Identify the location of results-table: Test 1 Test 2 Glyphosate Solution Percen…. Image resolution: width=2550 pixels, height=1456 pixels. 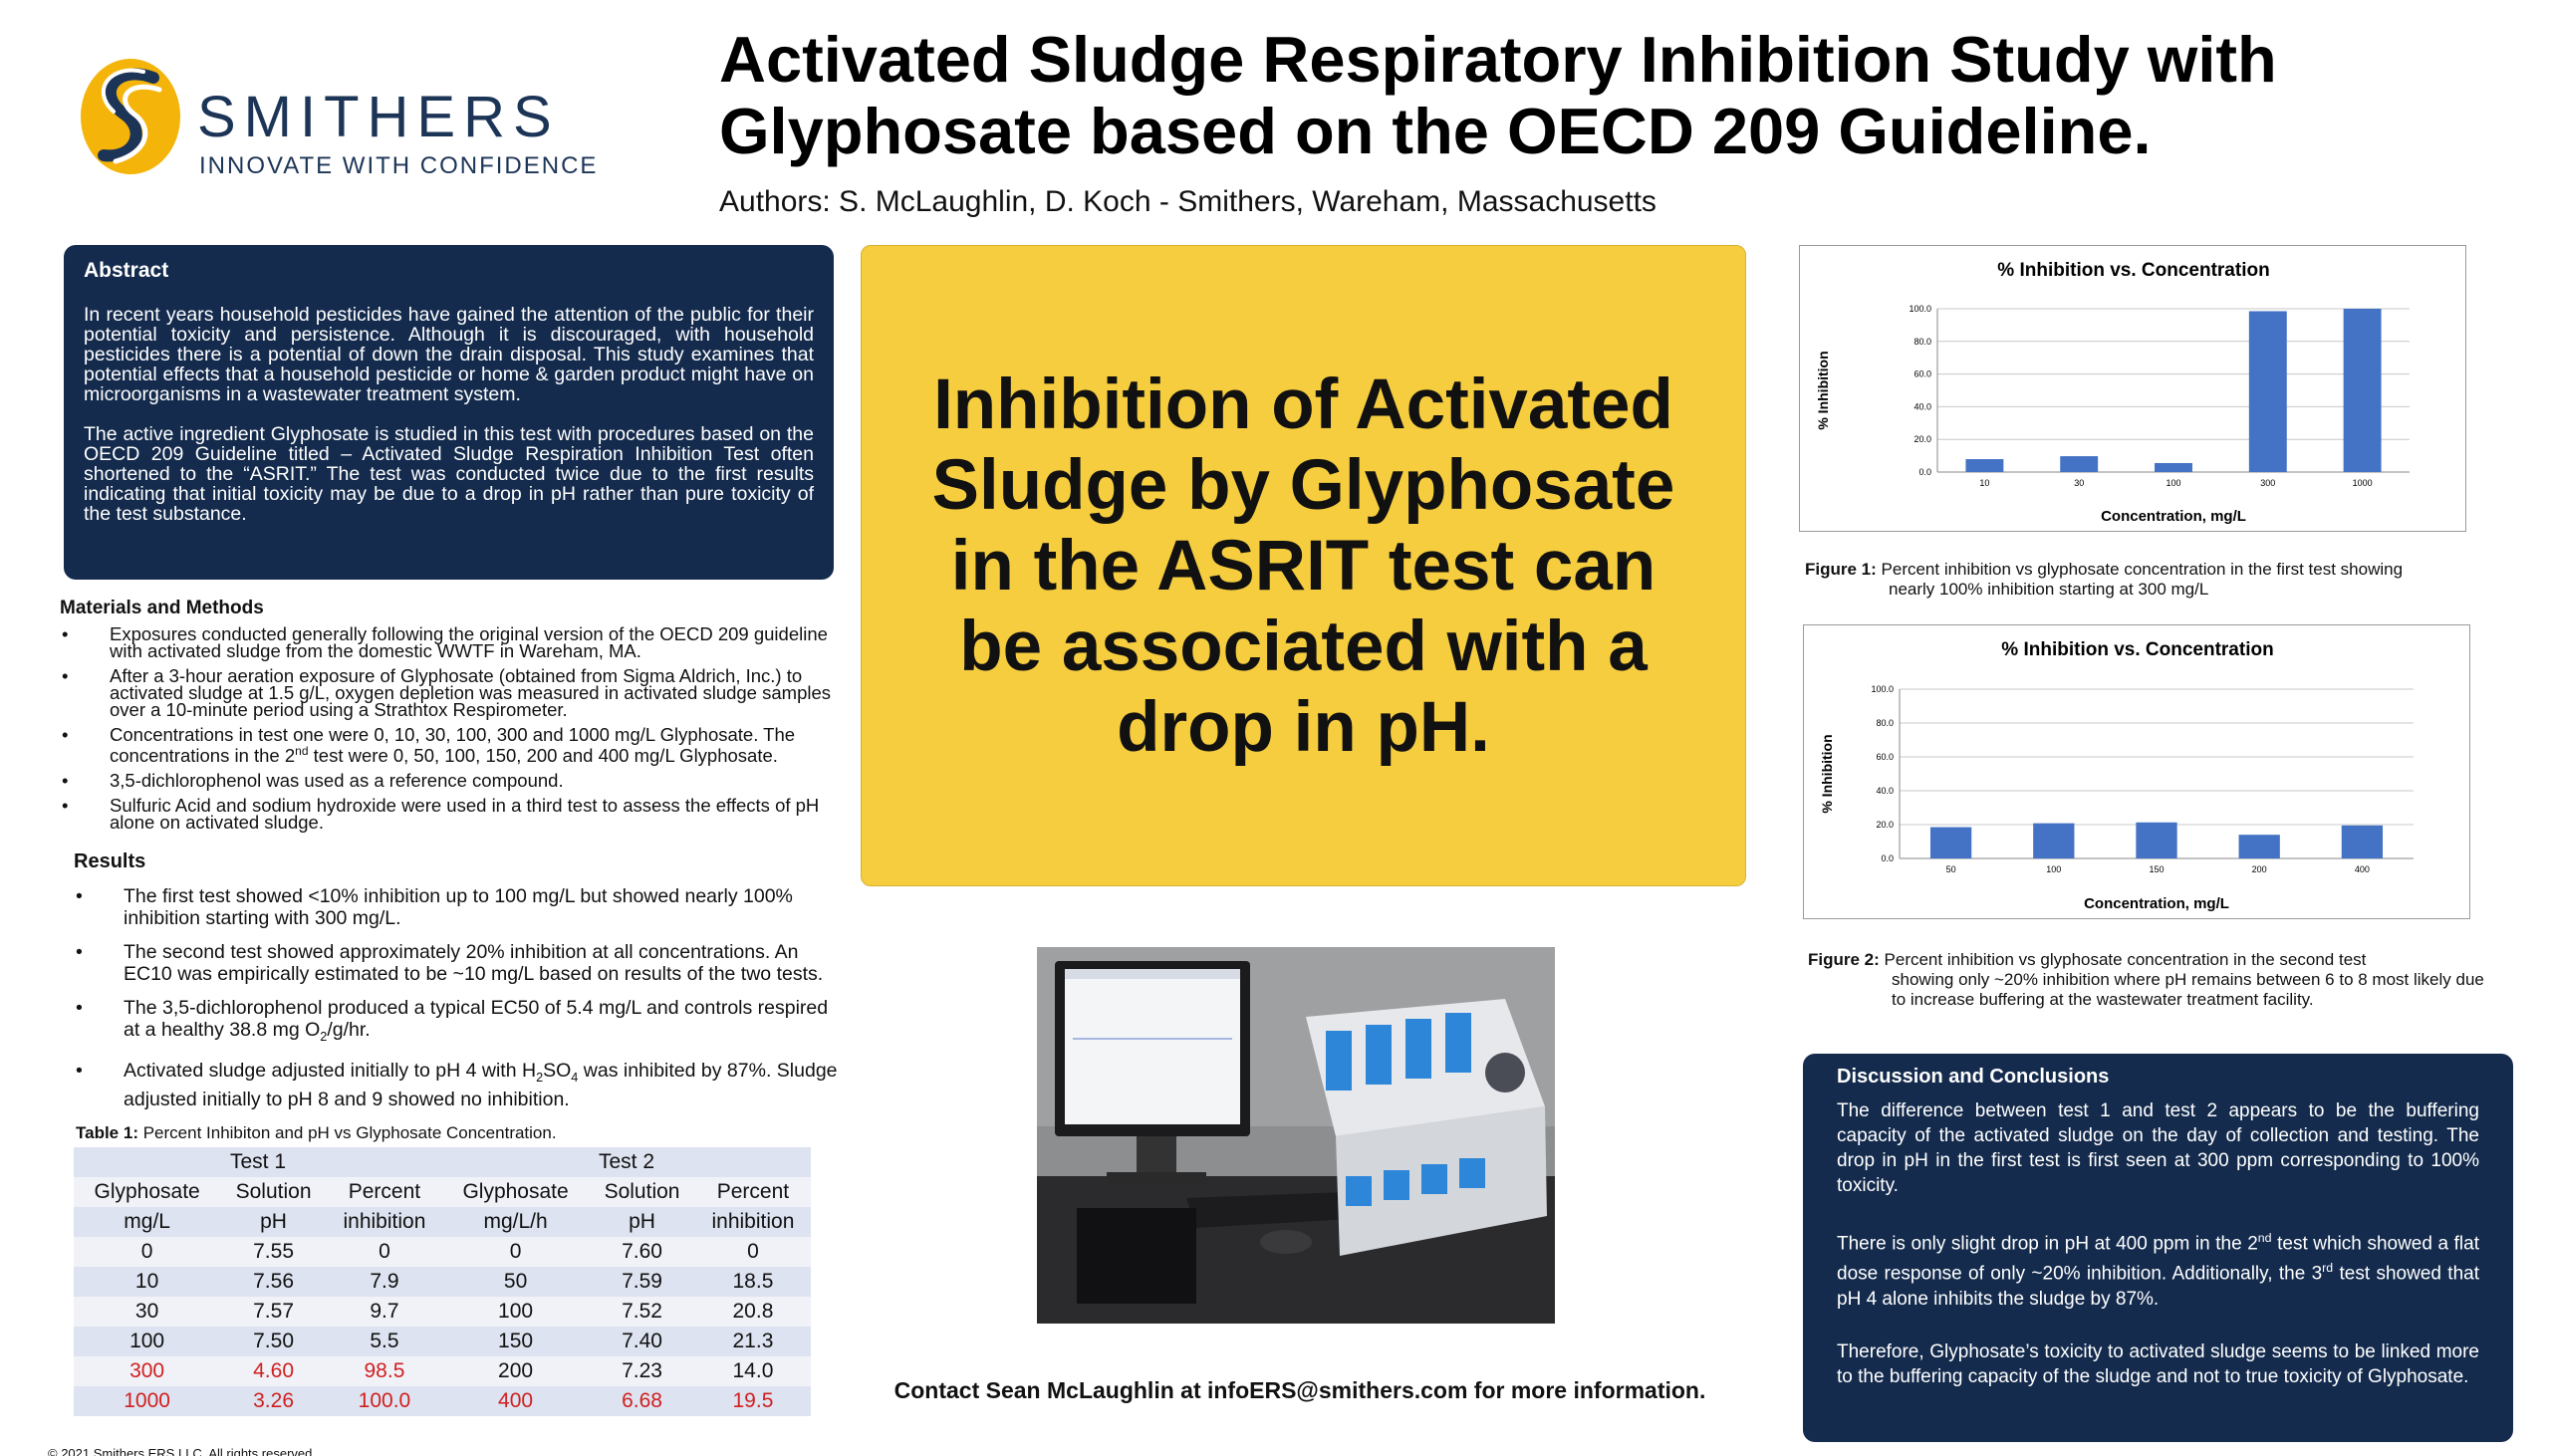
(442, 1281).